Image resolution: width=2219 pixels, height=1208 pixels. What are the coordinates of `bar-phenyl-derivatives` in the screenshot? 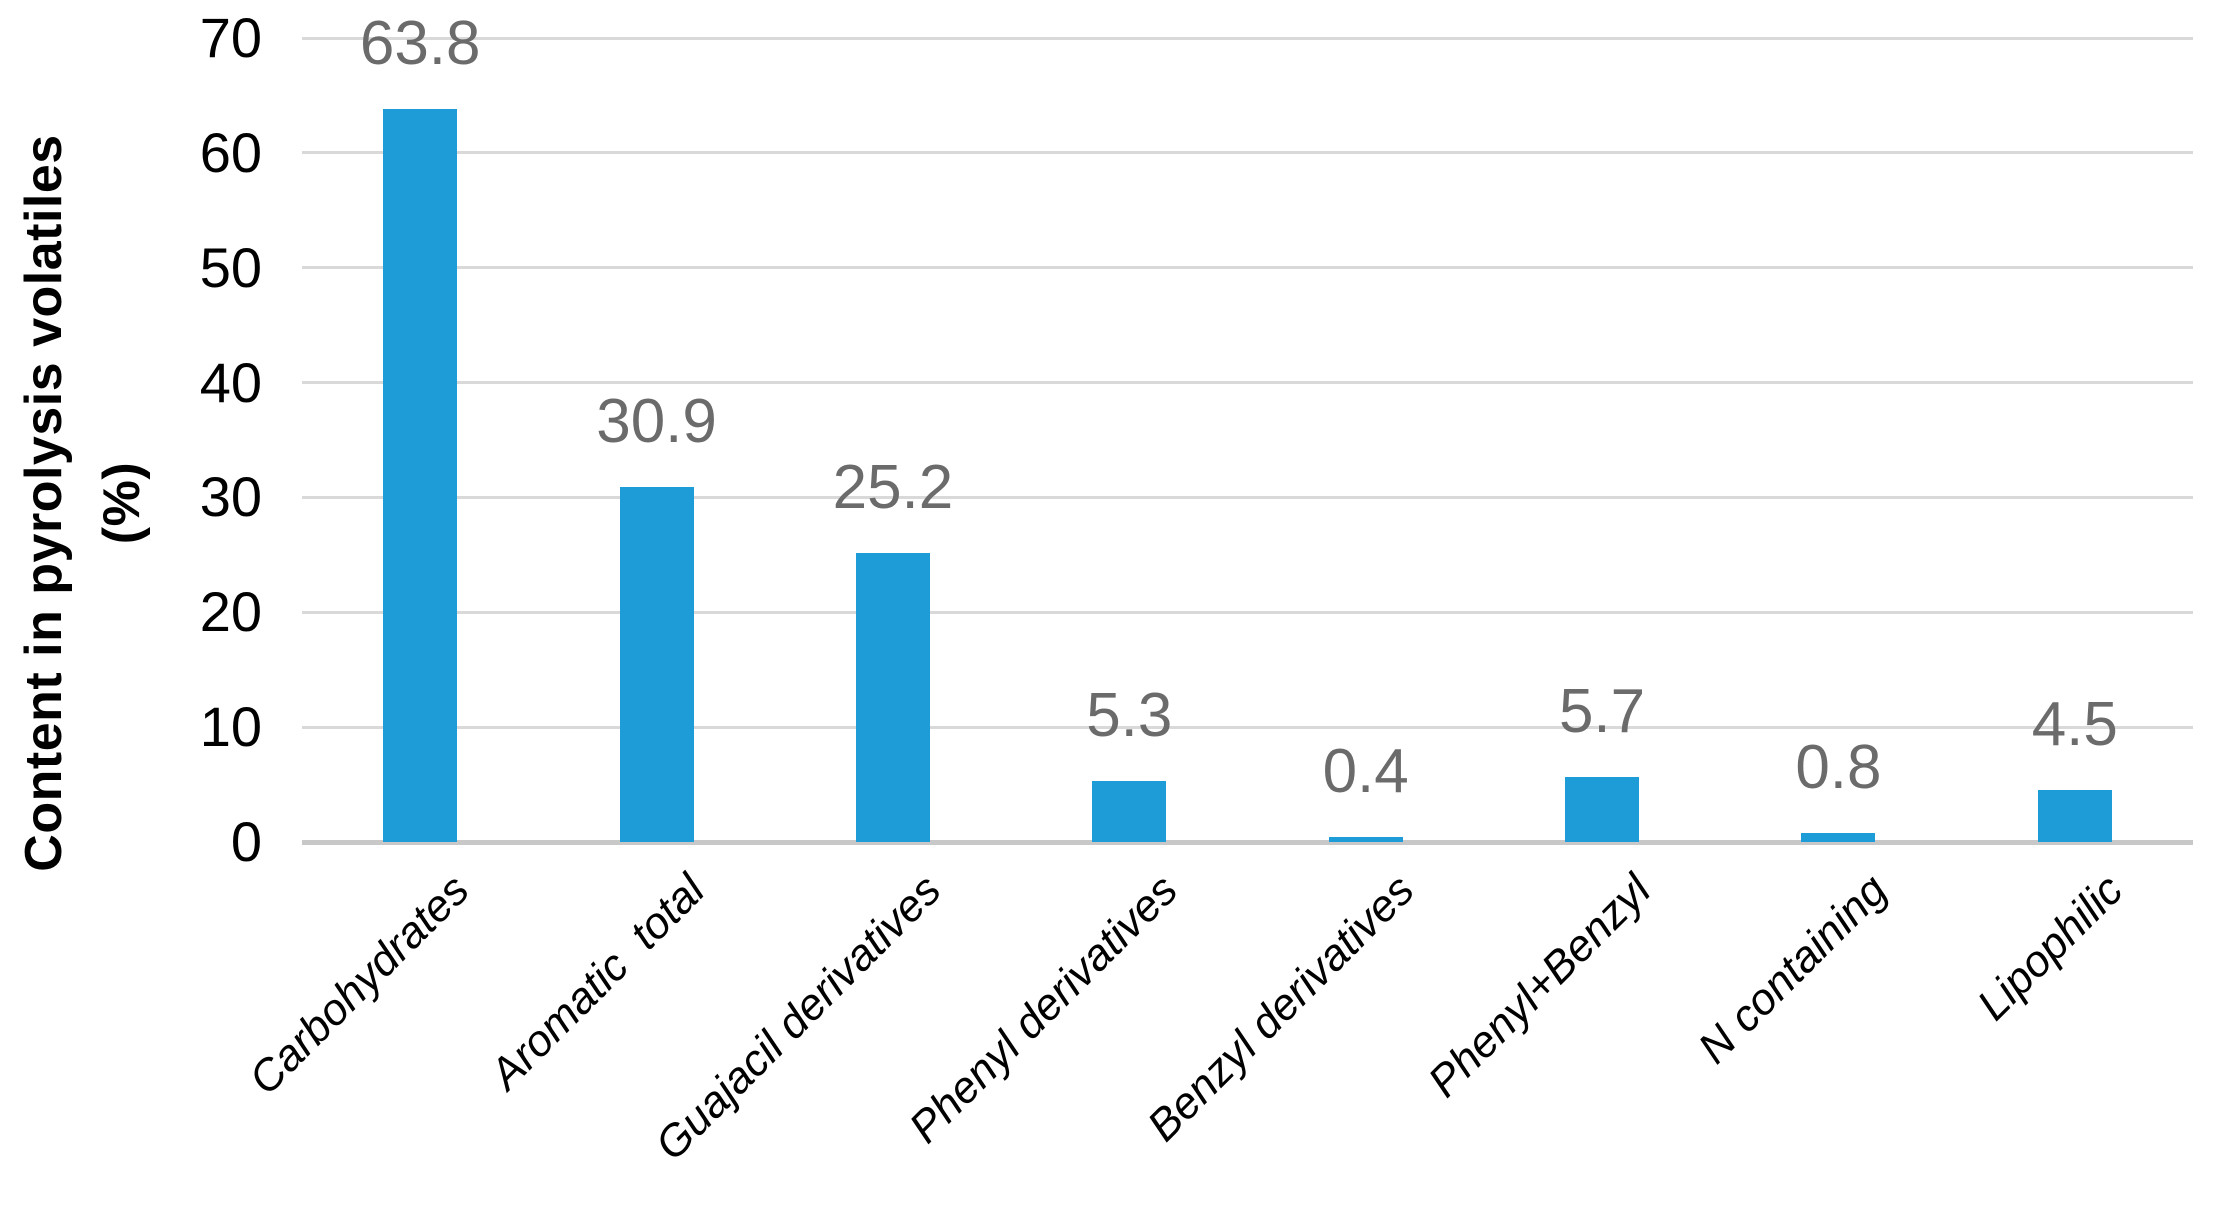 It's located at (1129, 811).